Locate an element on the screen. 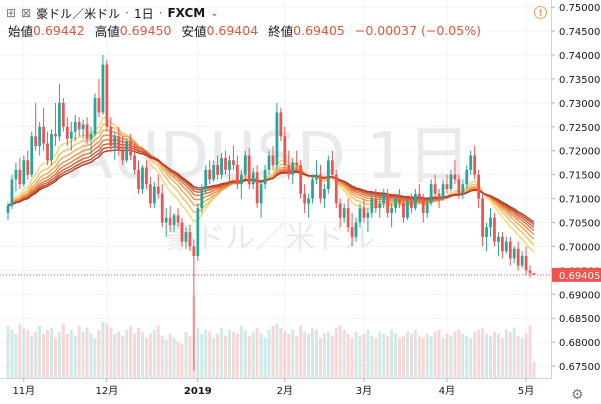 The image size is (601, 404). time-axis: 11月 12月 2019 2月 3月 4月 5月 is located at coordinates (276, 391).